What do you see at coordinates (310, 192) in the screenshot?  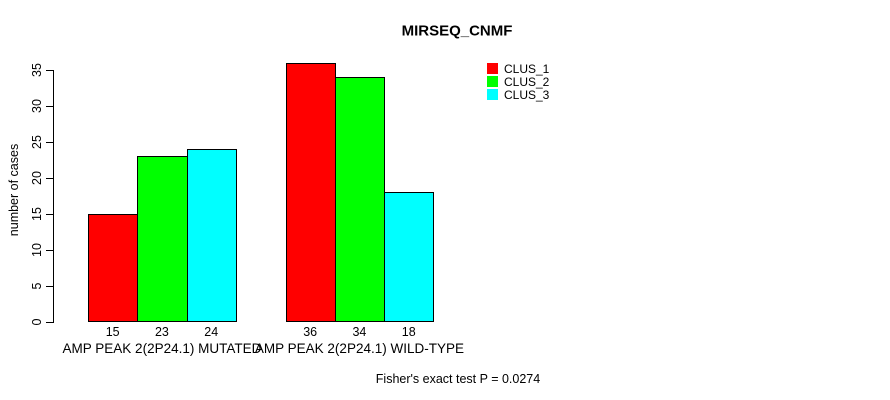 I see `bar-clus_1-group2` at bounding box center [310, 192].